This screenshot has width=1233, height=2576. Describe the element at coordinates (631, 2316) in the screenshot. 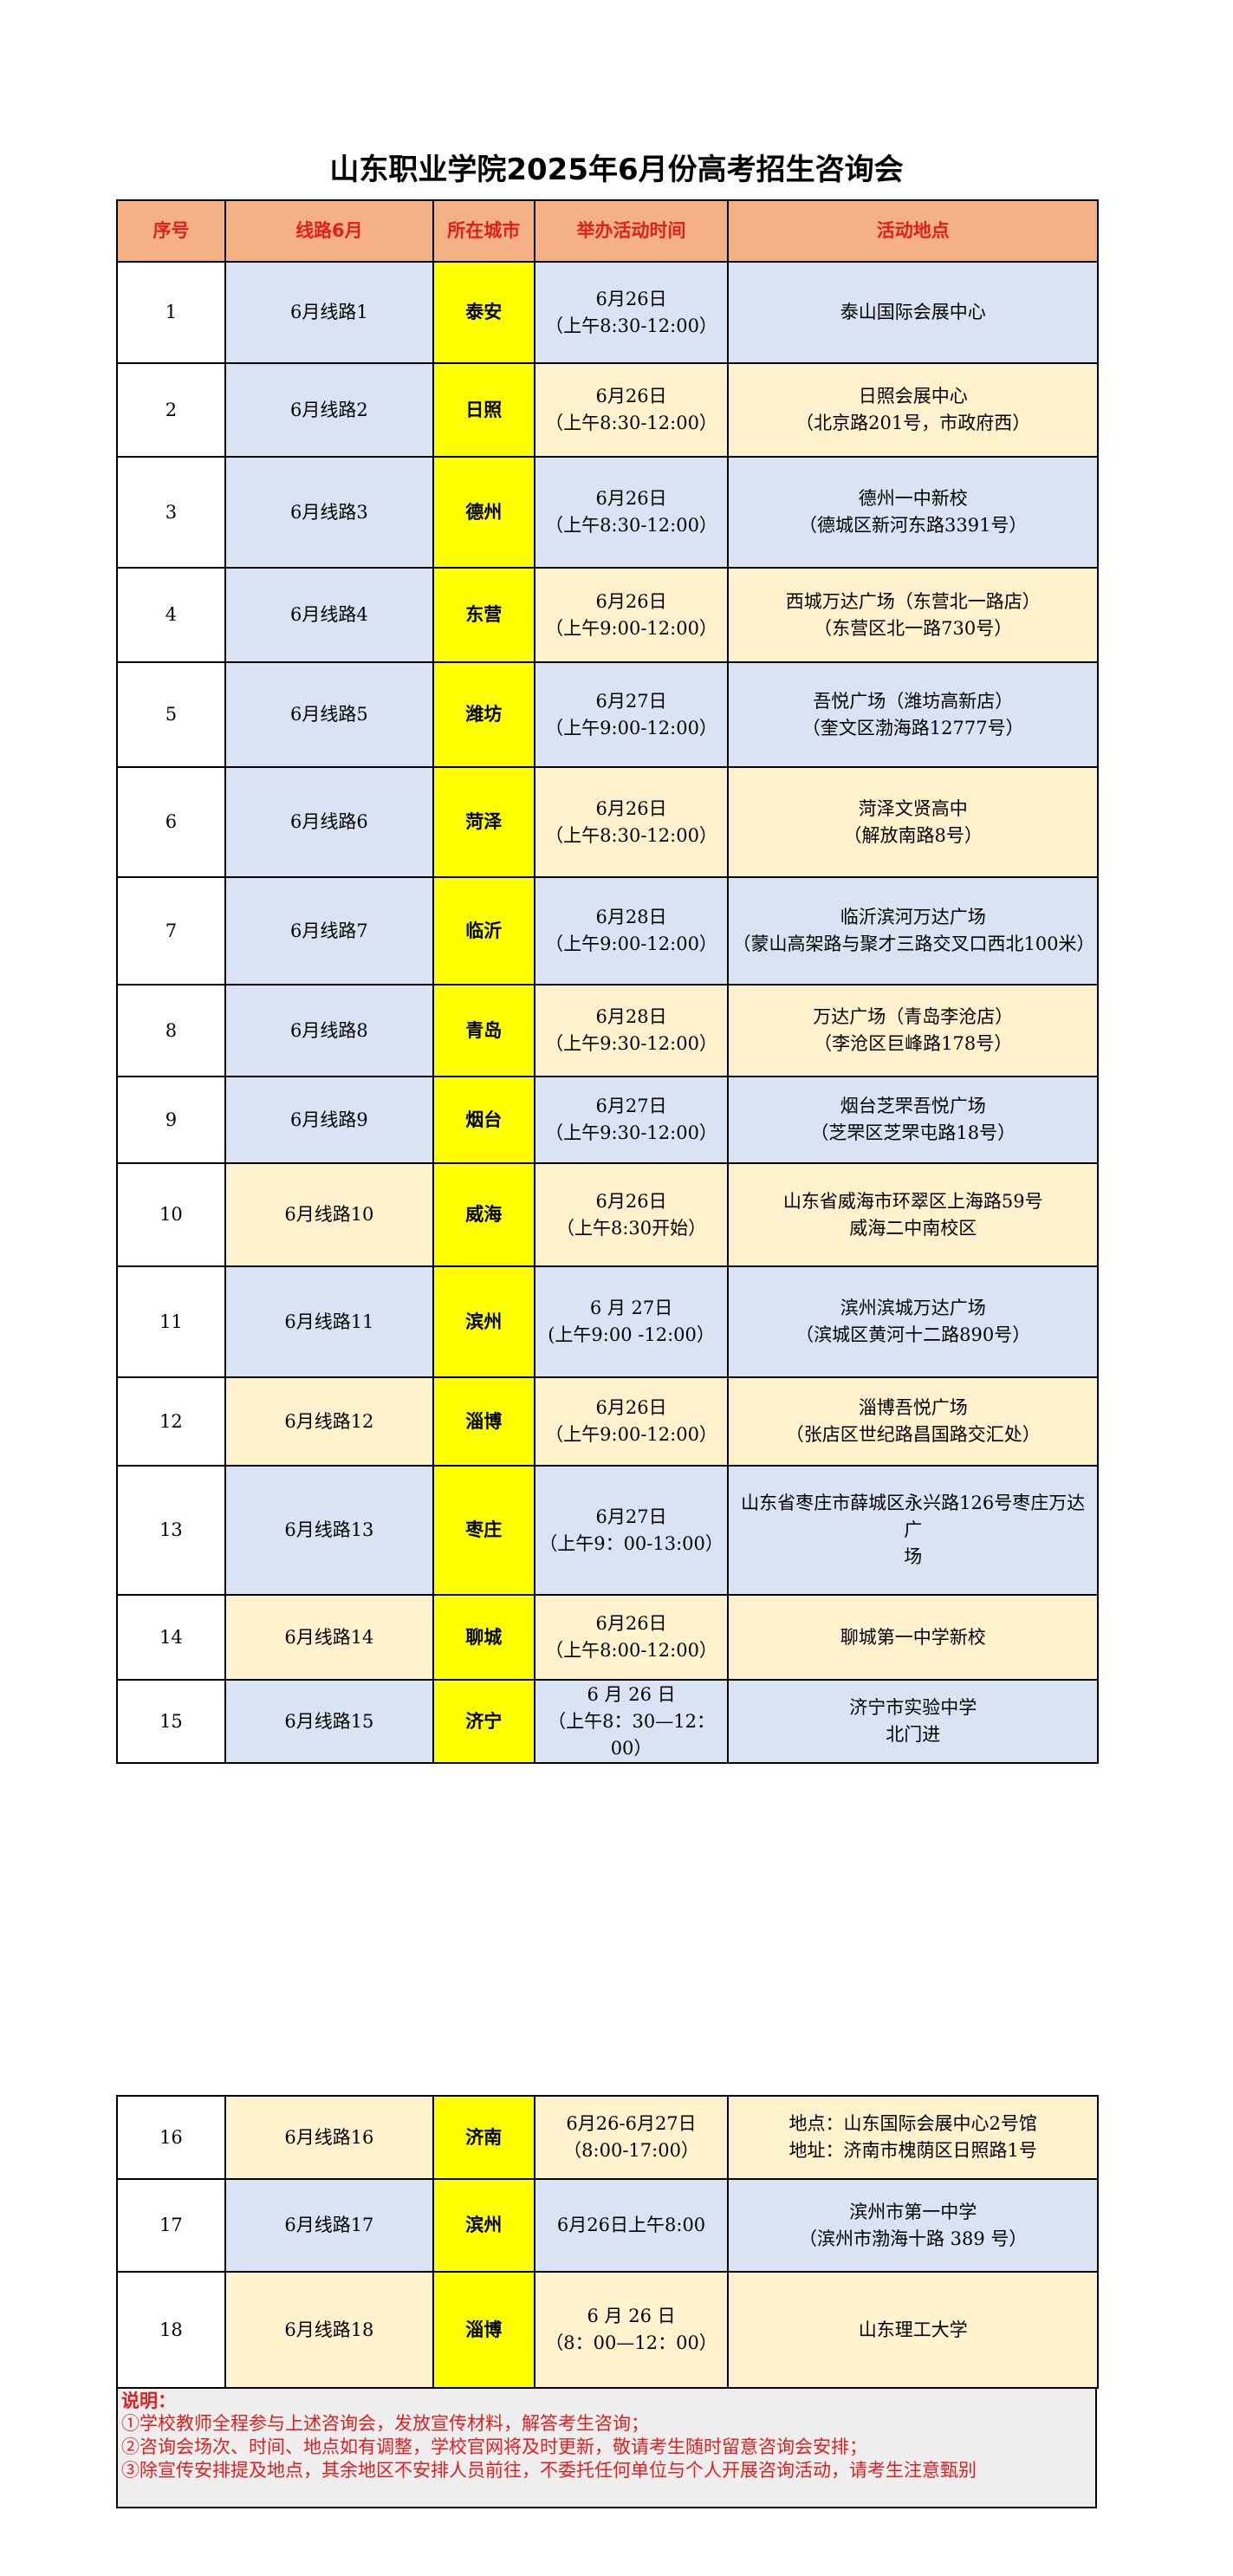

I see `cell-line: 6 月 26 日` at that location.